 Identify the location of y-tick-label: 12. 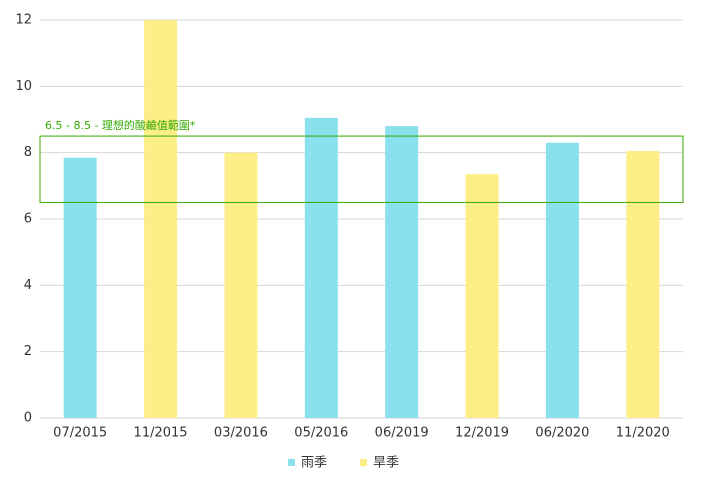
(23, 20).